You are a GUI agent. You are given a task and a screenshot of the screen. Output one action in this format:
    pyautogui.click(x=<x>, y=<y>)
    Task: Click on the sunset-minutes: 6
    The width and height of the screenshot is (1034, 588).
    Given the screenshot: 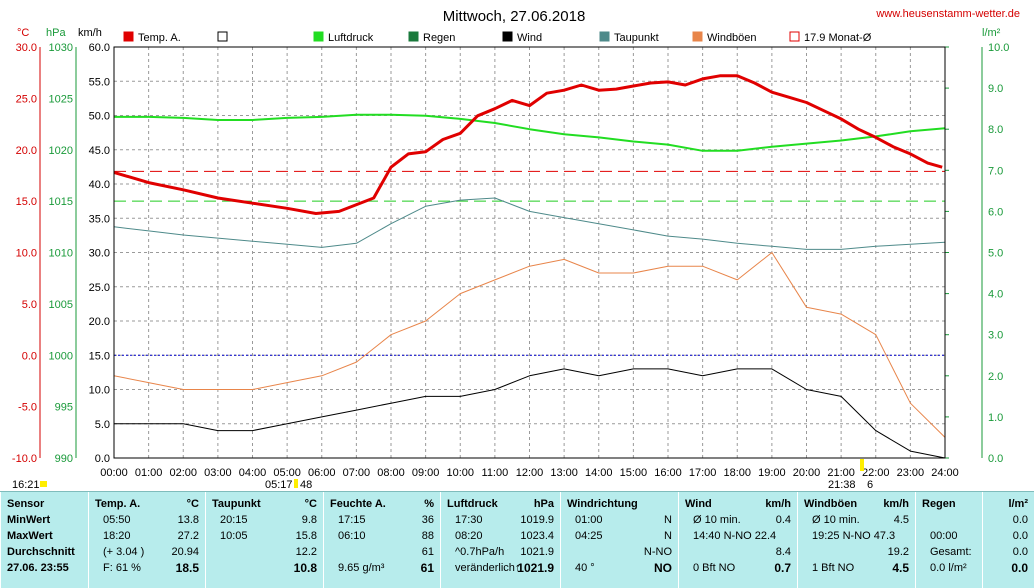 What is the action you would take?
    pyautogui.click(x=870, y=485)
    